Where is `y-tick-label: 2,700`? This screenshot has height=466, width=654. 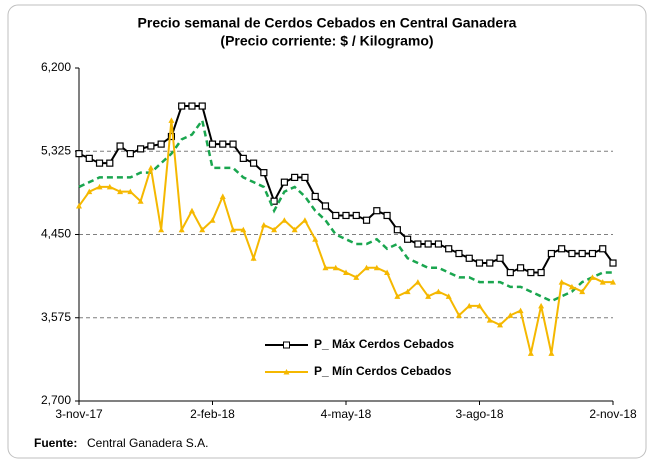 y-tick-label: 2,700 is located at coordinates (56, 400).